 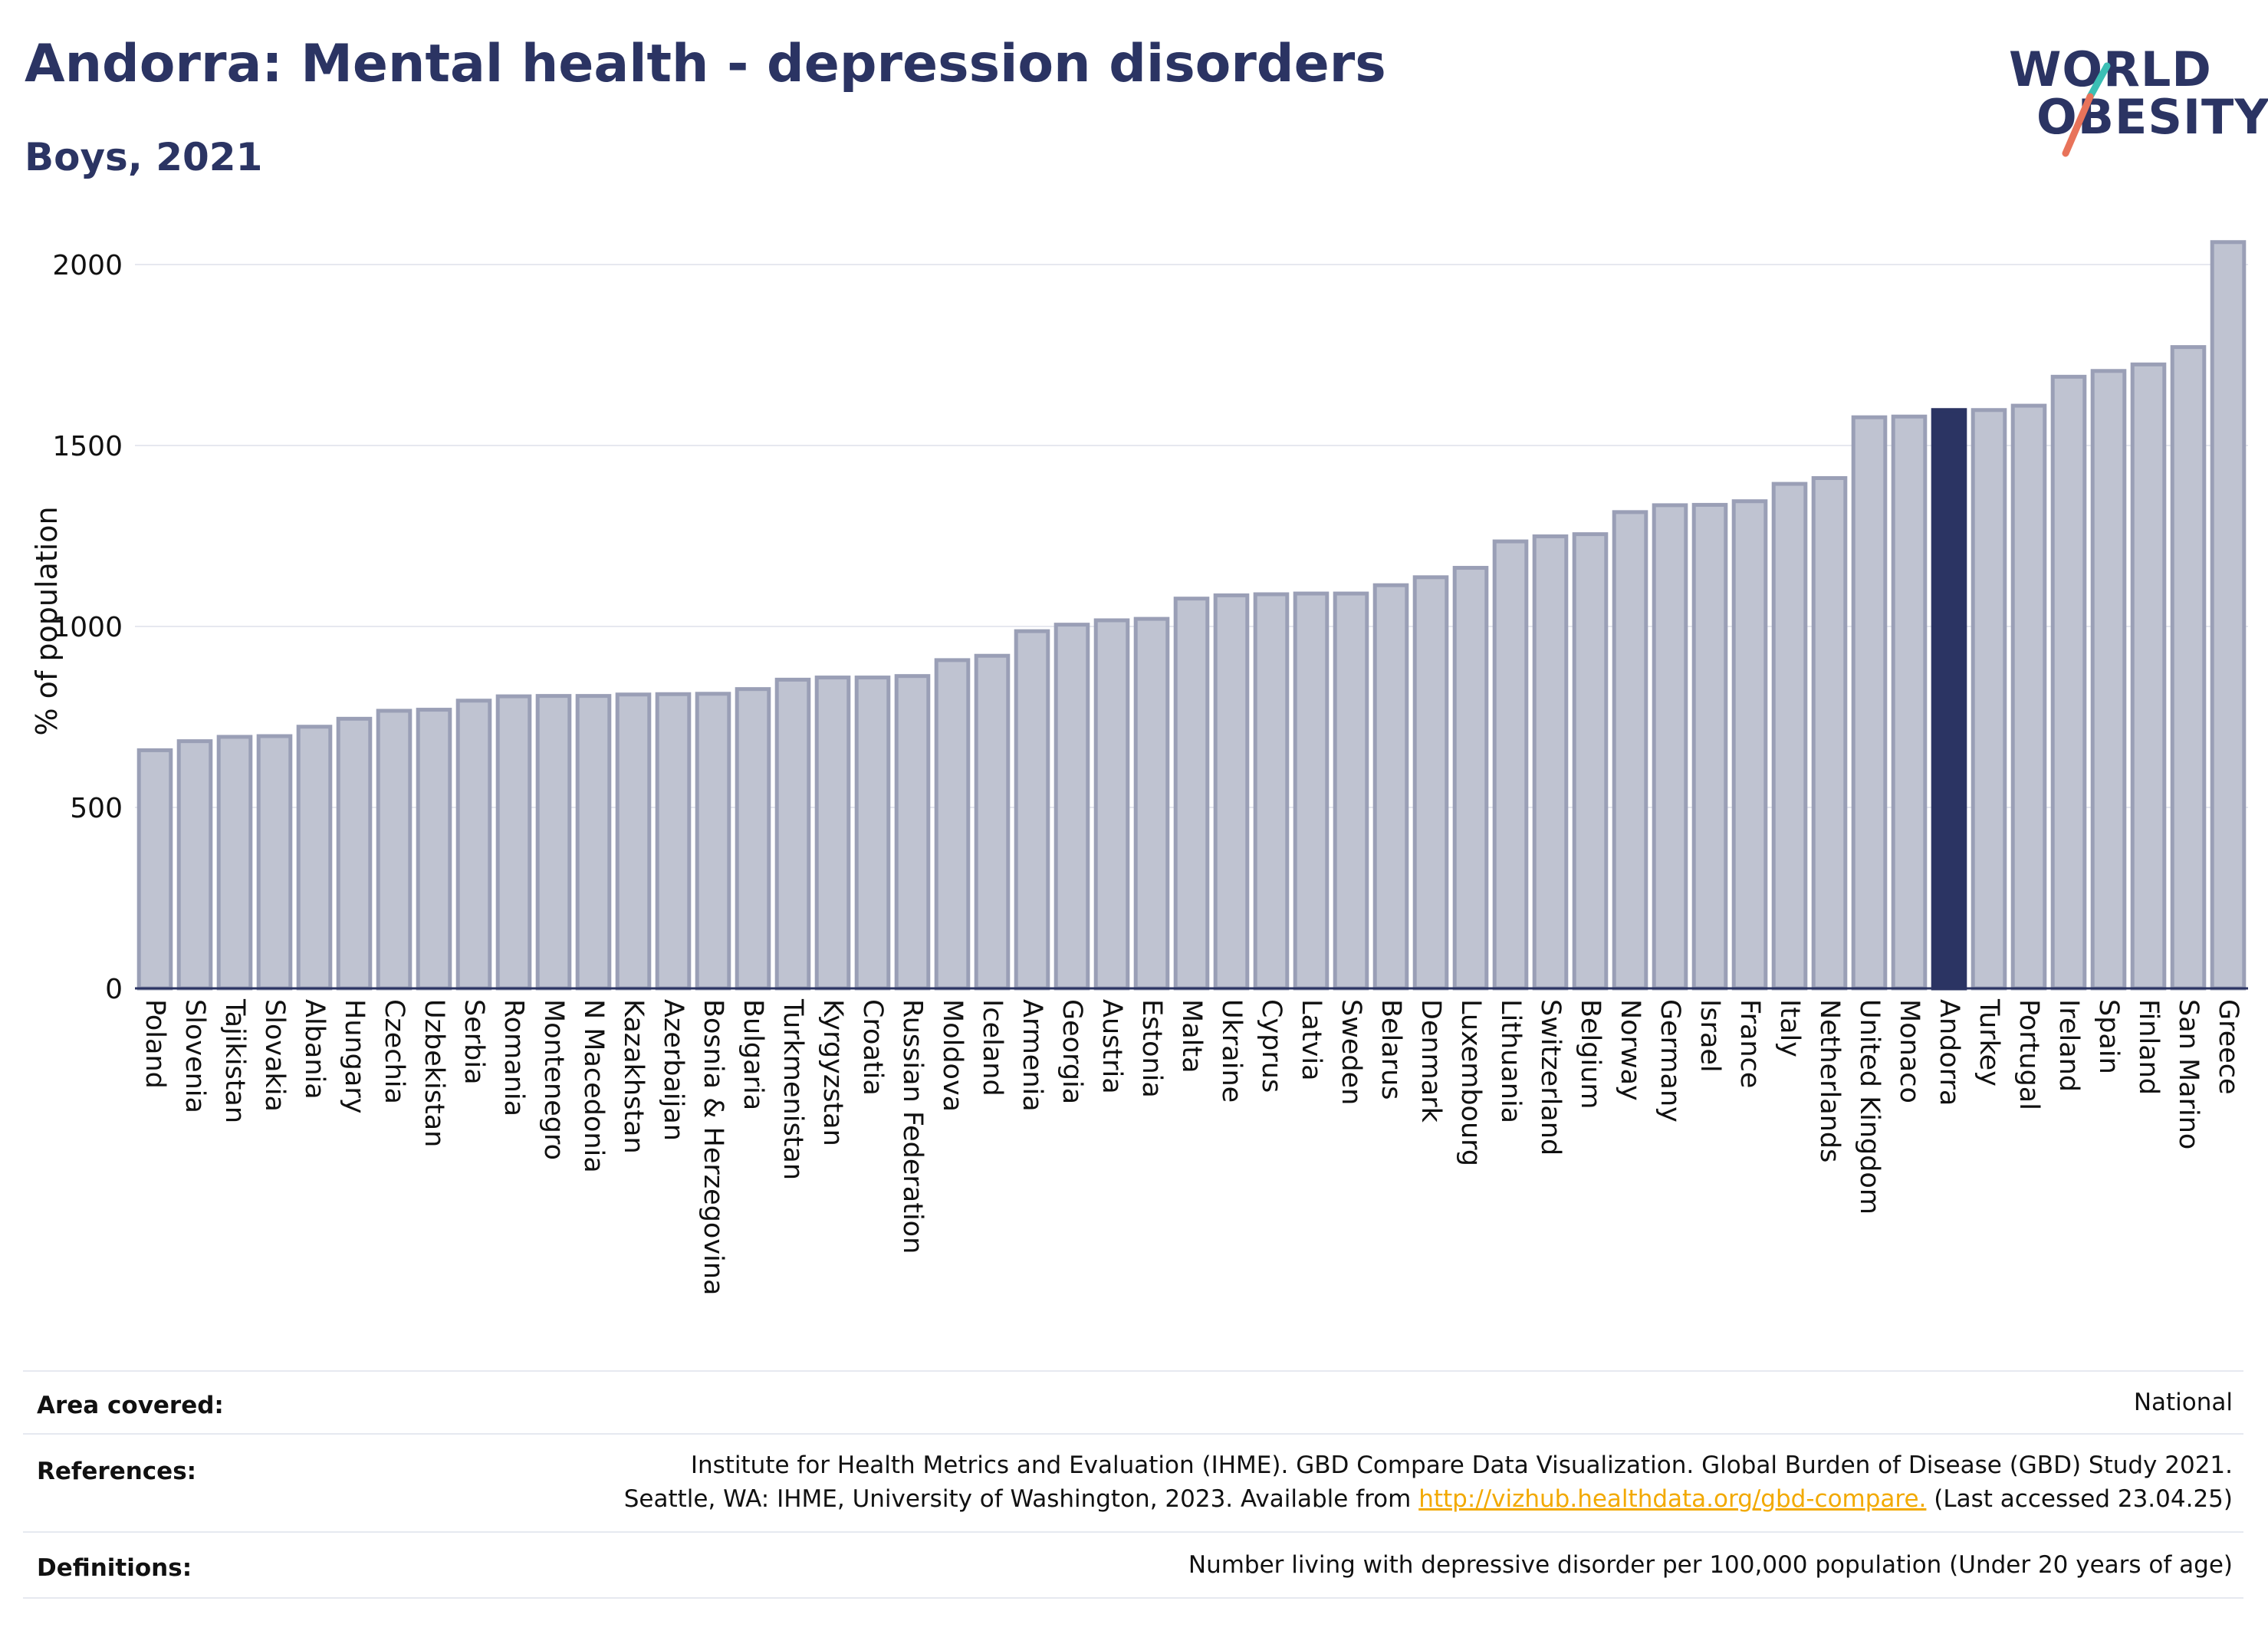 I want to click on bar-united-kingdom, so click(x=1869, y=703).